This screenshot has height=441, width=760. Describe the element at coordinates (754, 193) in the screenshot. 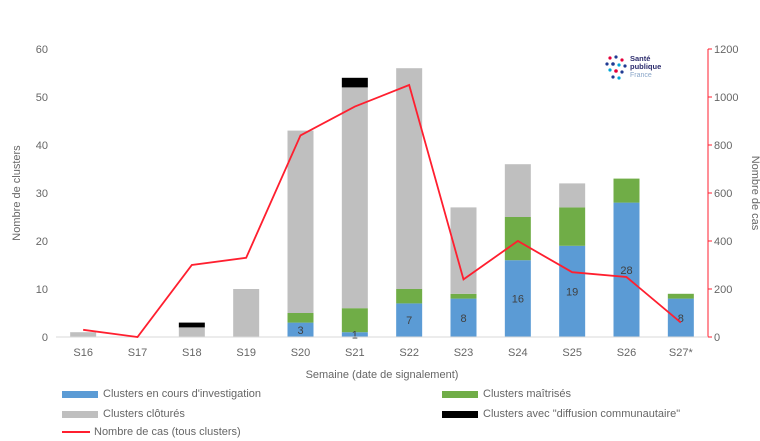

I see `y2-axis-title: Nombre de cas` at that location.